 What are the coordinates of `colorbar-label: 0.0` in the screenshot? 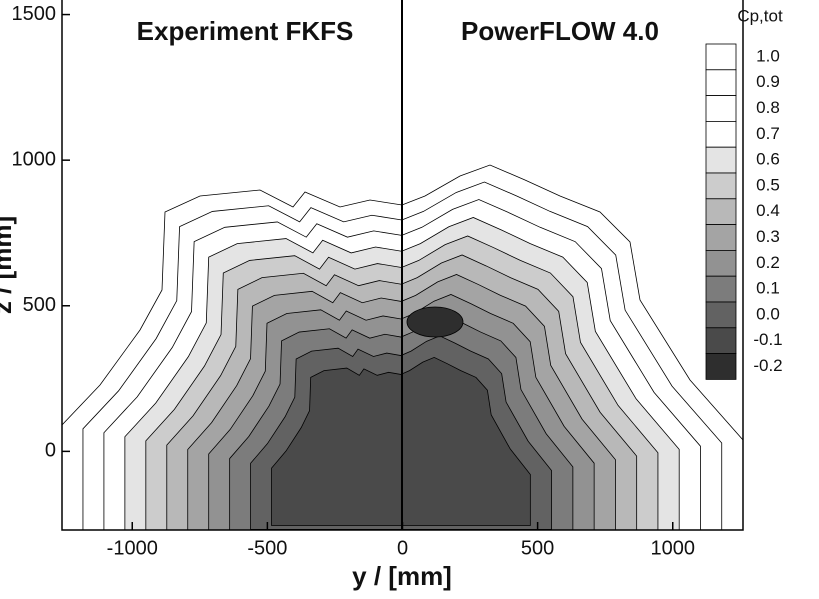 It's located at (768, 313).